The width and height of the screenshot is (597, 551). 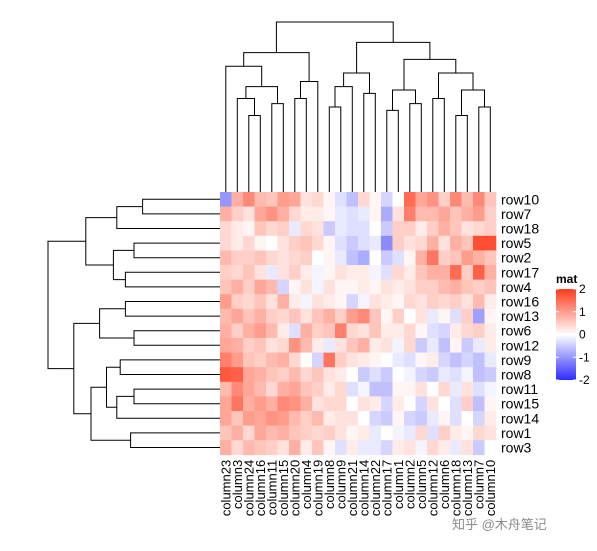 What do you see at coordinates (340, 484) in the screenshot?
I see `column-label: column9` at bounding box center [340, 484].